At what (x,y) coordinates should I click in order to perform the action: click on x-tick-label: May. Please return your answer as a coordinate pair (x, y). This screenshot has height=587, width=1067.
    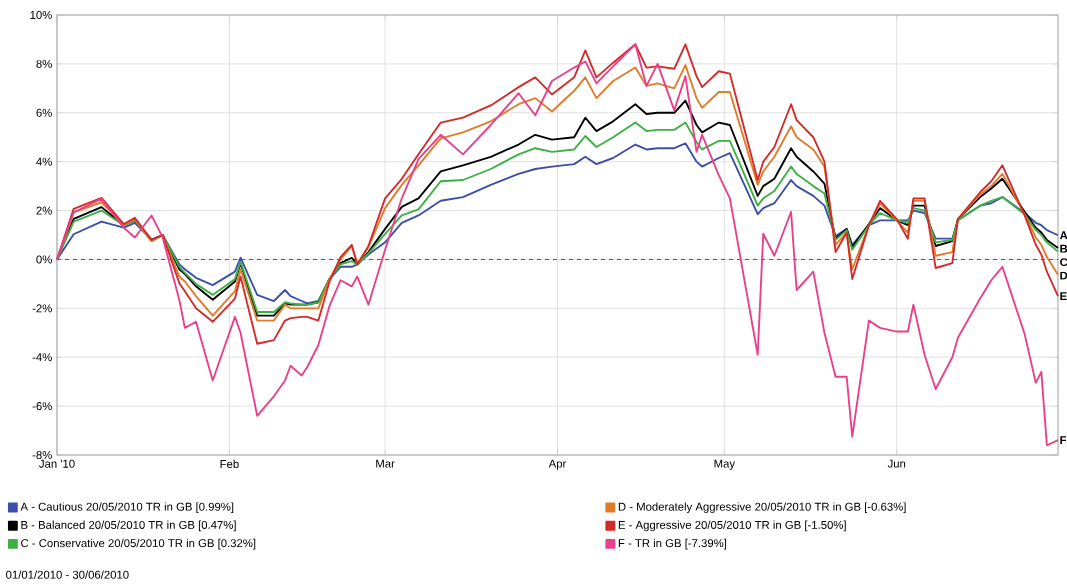
    Looking at the image, I should click on (725, 464).